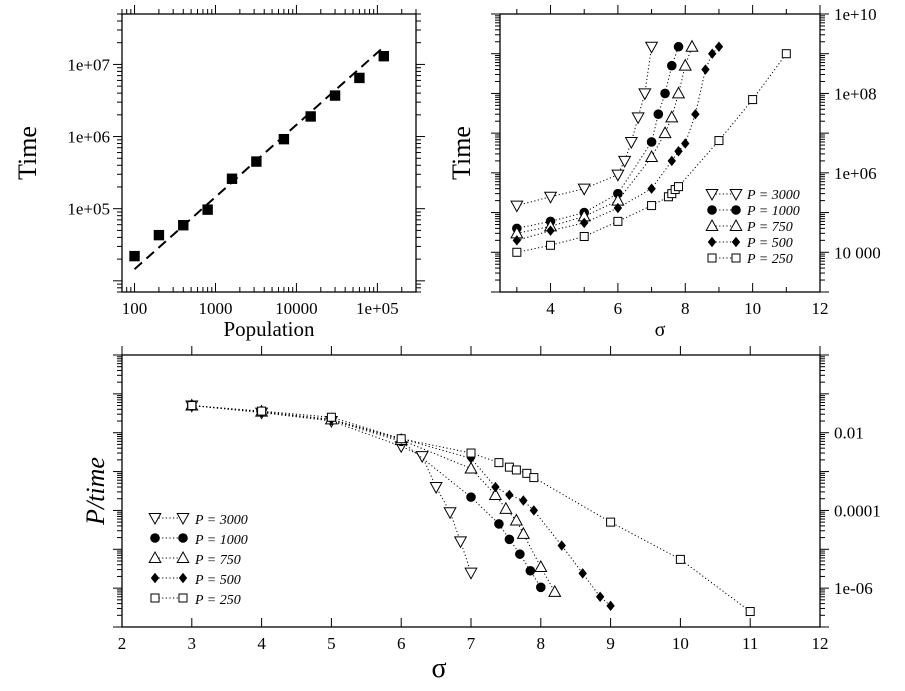 This screenshot has width=905, height=691. Describe the element at coordinates (269, 153) in the screenshot. I see `plot1-frame` at that location.